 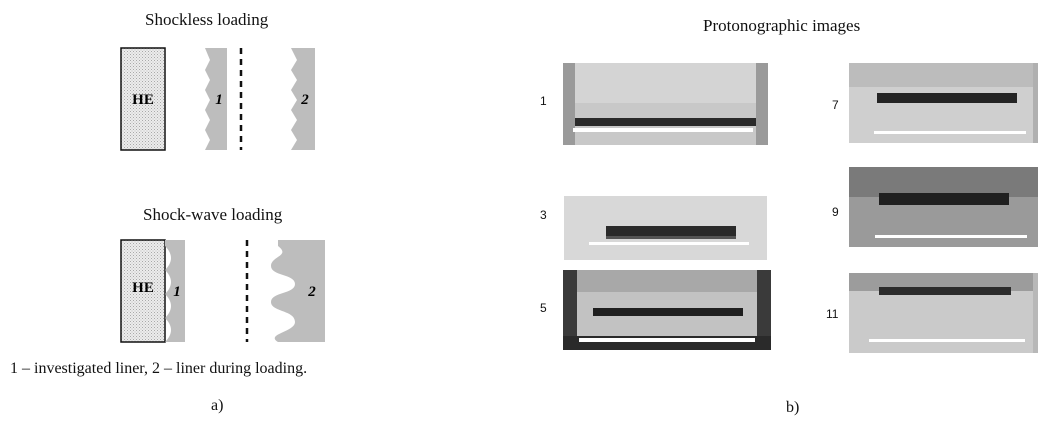 I want to click on frame-9-image, so click(x=943, y=207).